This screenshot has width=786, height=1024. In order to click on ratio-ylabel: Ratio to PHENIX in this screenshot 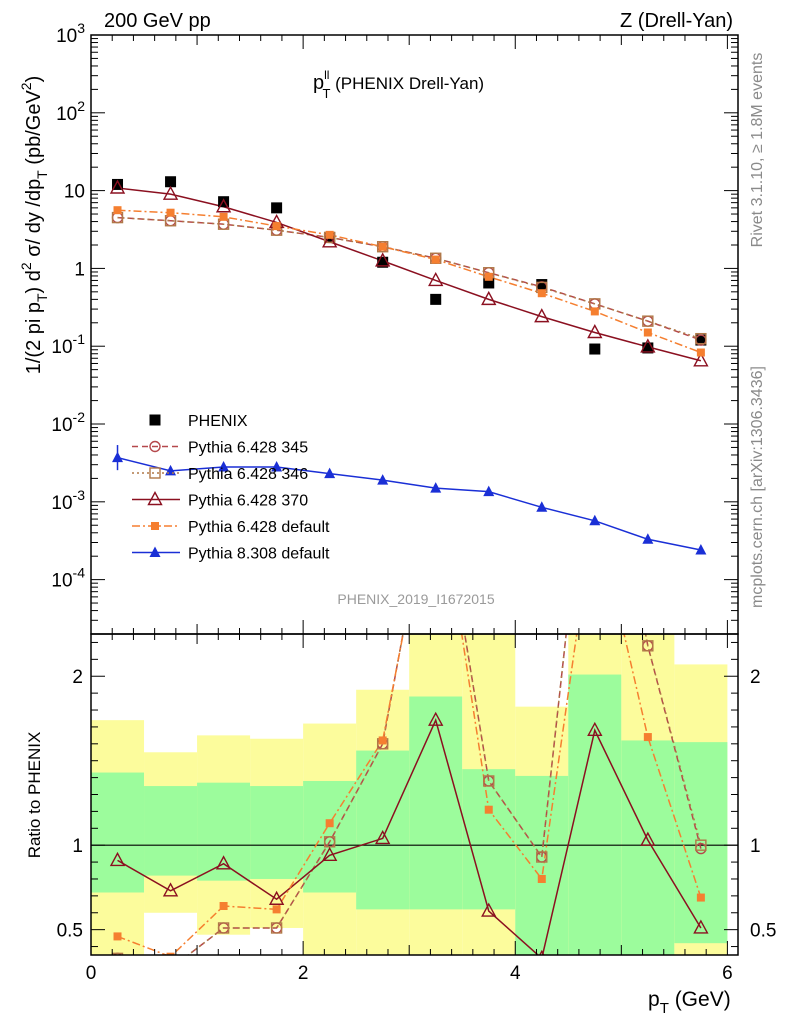, I will do `click(34, 795)`.